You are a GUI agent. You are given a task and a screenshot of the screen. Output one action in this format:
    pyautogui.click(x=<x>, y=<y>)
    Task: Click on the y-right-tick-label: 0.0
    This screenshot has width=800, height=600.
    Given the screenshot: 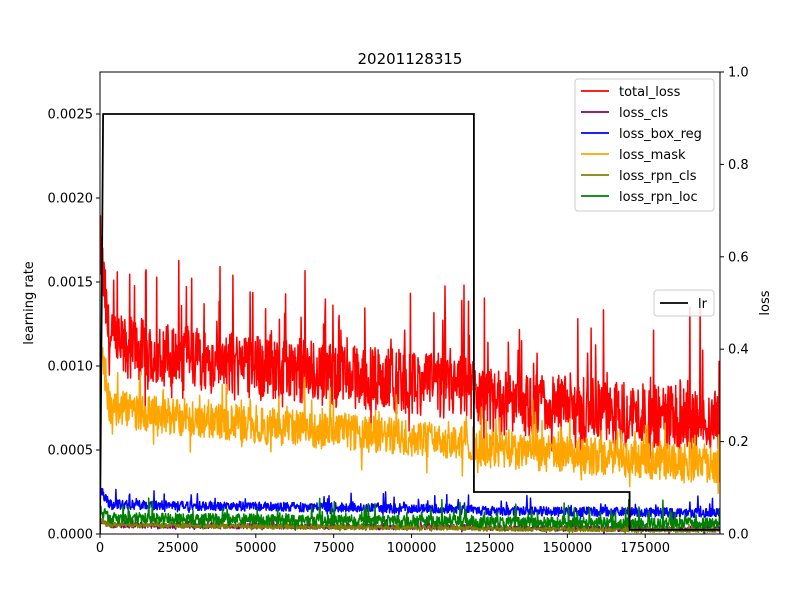 What is the action you would take?
    pyautogui.click(x=738, y=535)
    